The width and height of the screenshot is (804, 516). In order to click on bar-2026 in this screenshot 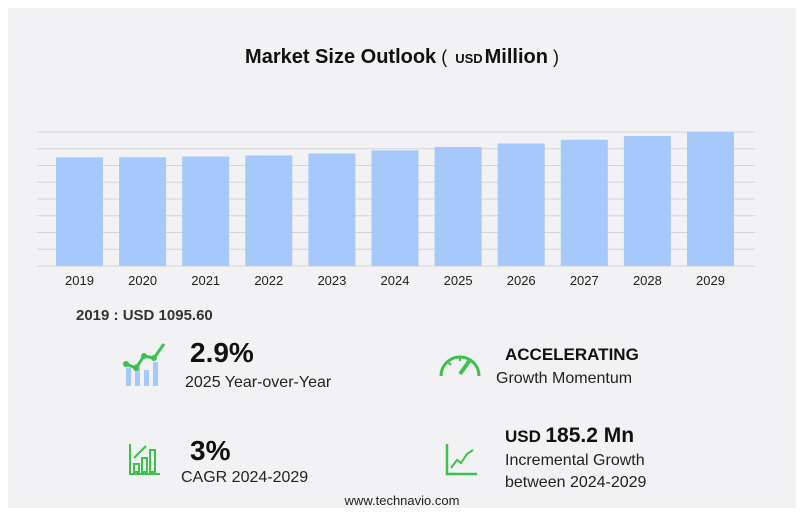, I will do `click(521, 204)`.